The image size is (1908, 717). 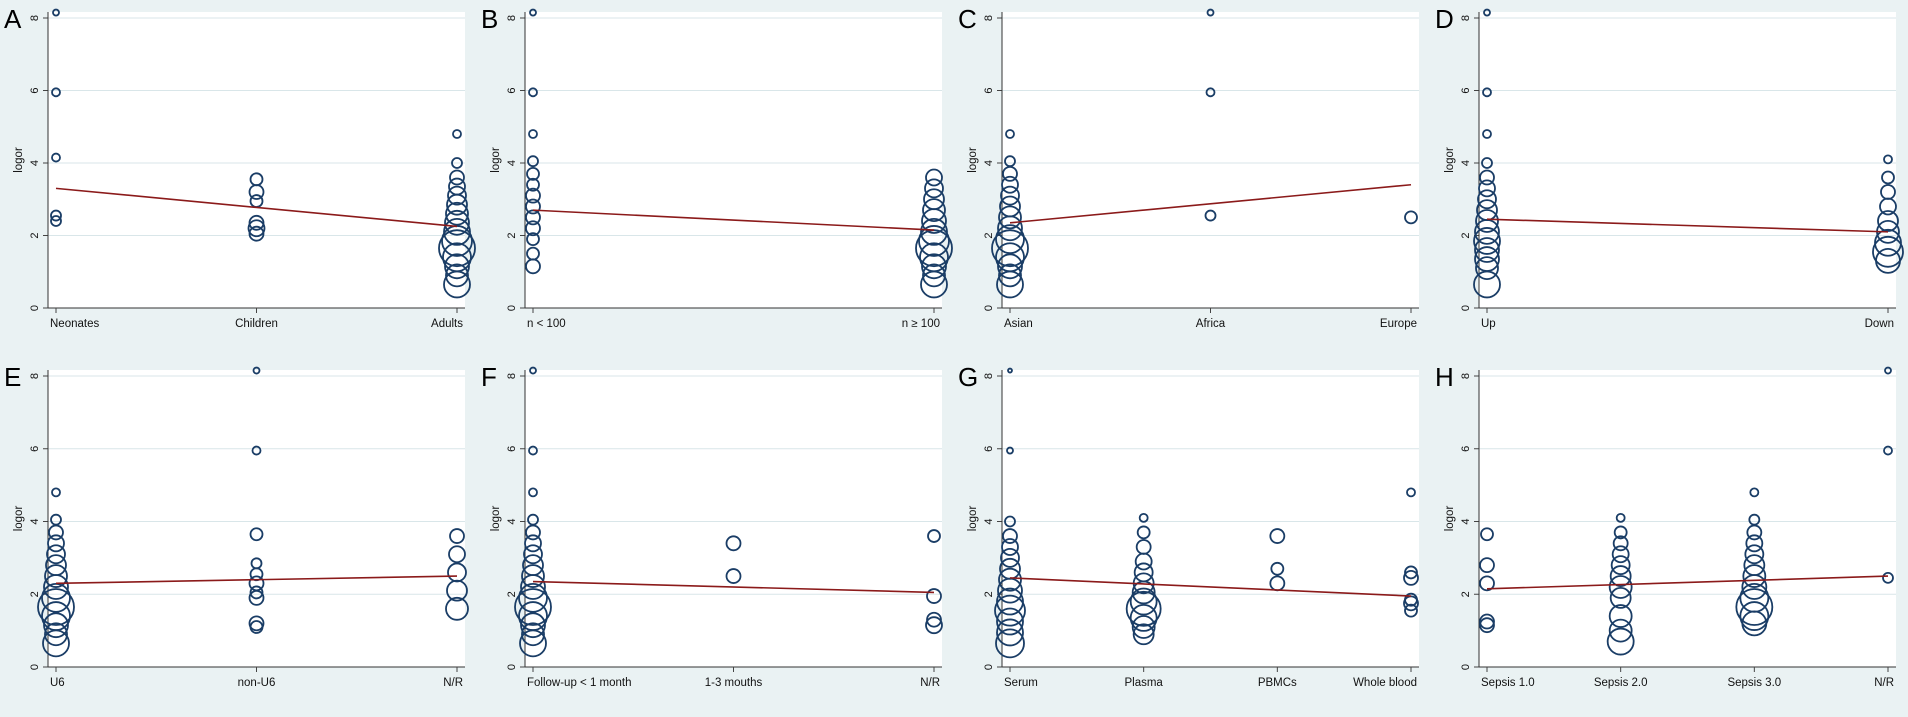 I want to click on panel-g: 0 2 4 6 8 logor Serum Plasma PBMCs Whole blood G, so click(x=1192, y=537).